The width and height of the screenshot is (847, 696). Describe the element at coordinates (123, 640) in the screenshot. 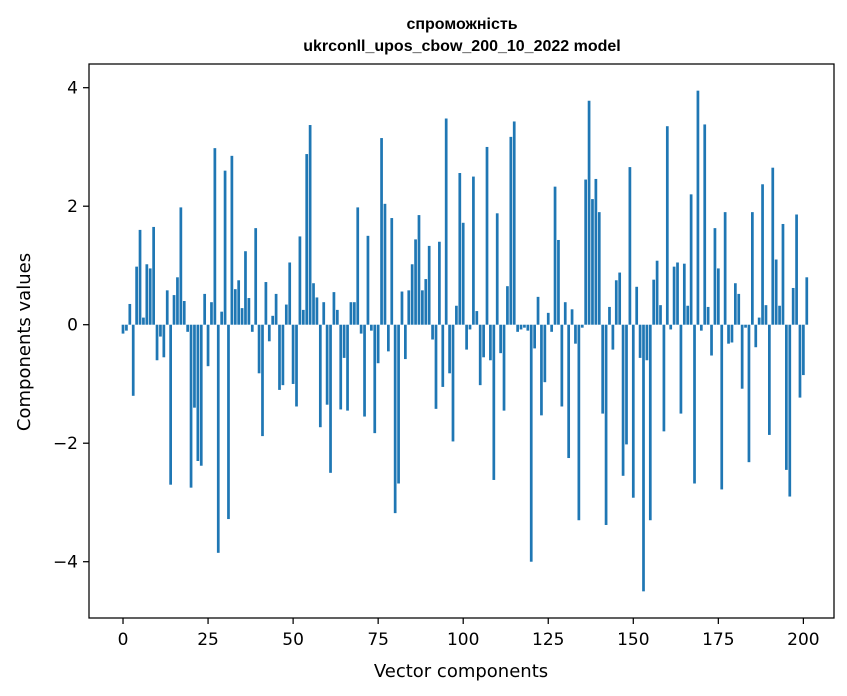

I see `x-tick-label: 0` at that location.